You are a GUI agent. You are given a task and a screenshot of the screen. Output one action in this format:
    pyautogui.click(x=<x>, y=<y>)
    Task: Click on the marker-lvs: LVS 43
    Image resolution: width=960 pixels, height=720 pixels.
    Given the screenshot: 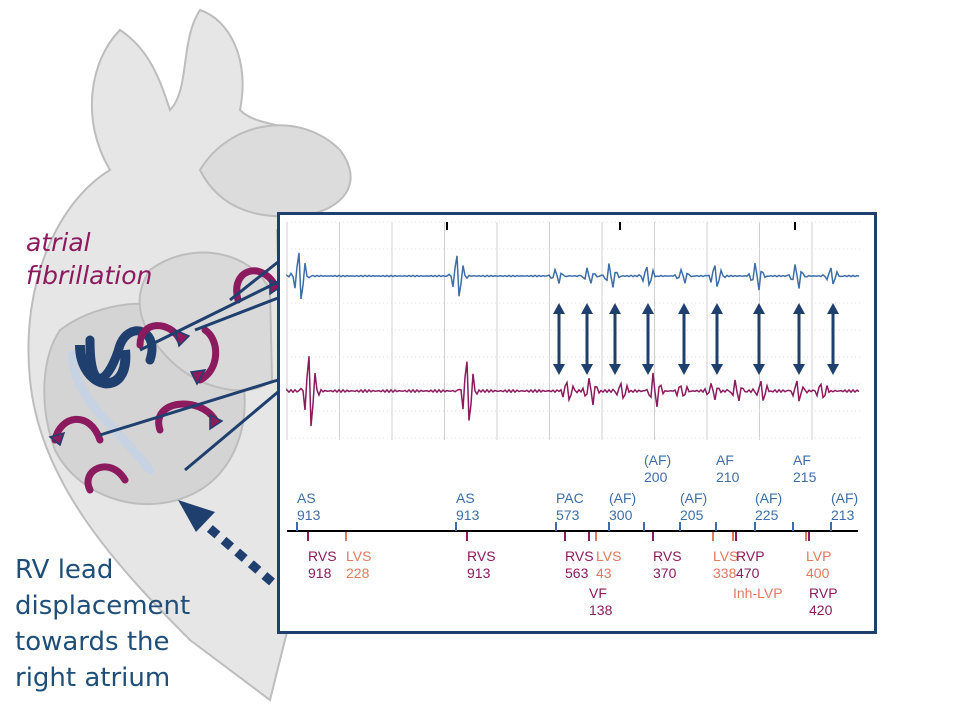 What is the action you would take?
    pyautogui.click(x=608, y=565)
    